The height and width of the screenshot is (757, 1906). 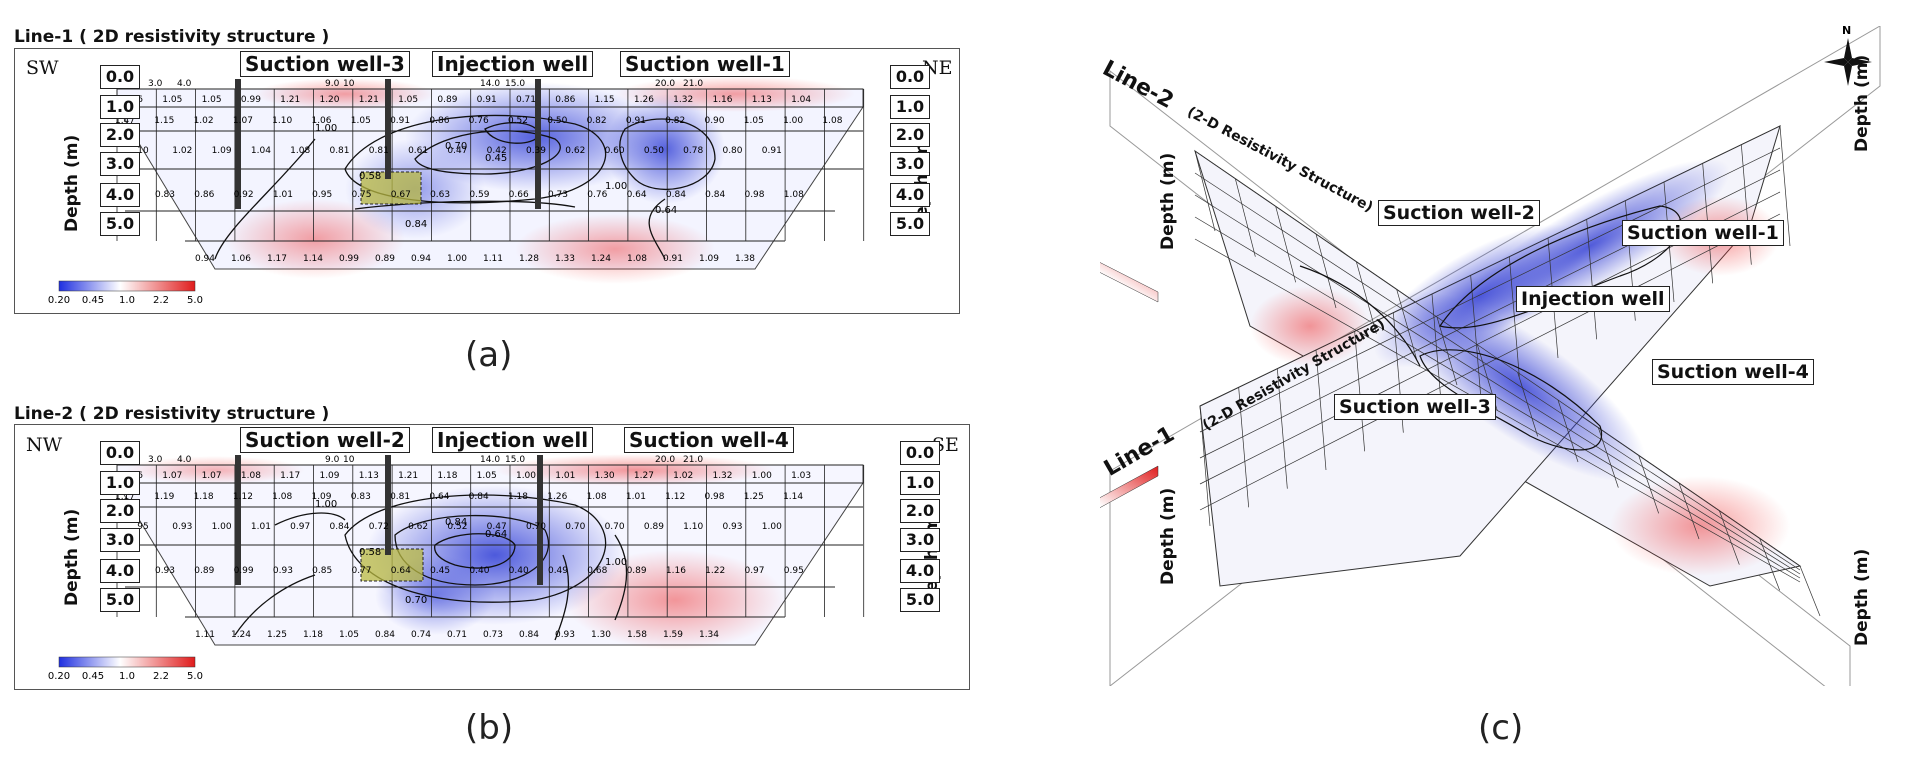 What do you see at coordinates (418, 527) in the screenshot?
I see `cell-value: 0.62` at bounding box center [418, 527].